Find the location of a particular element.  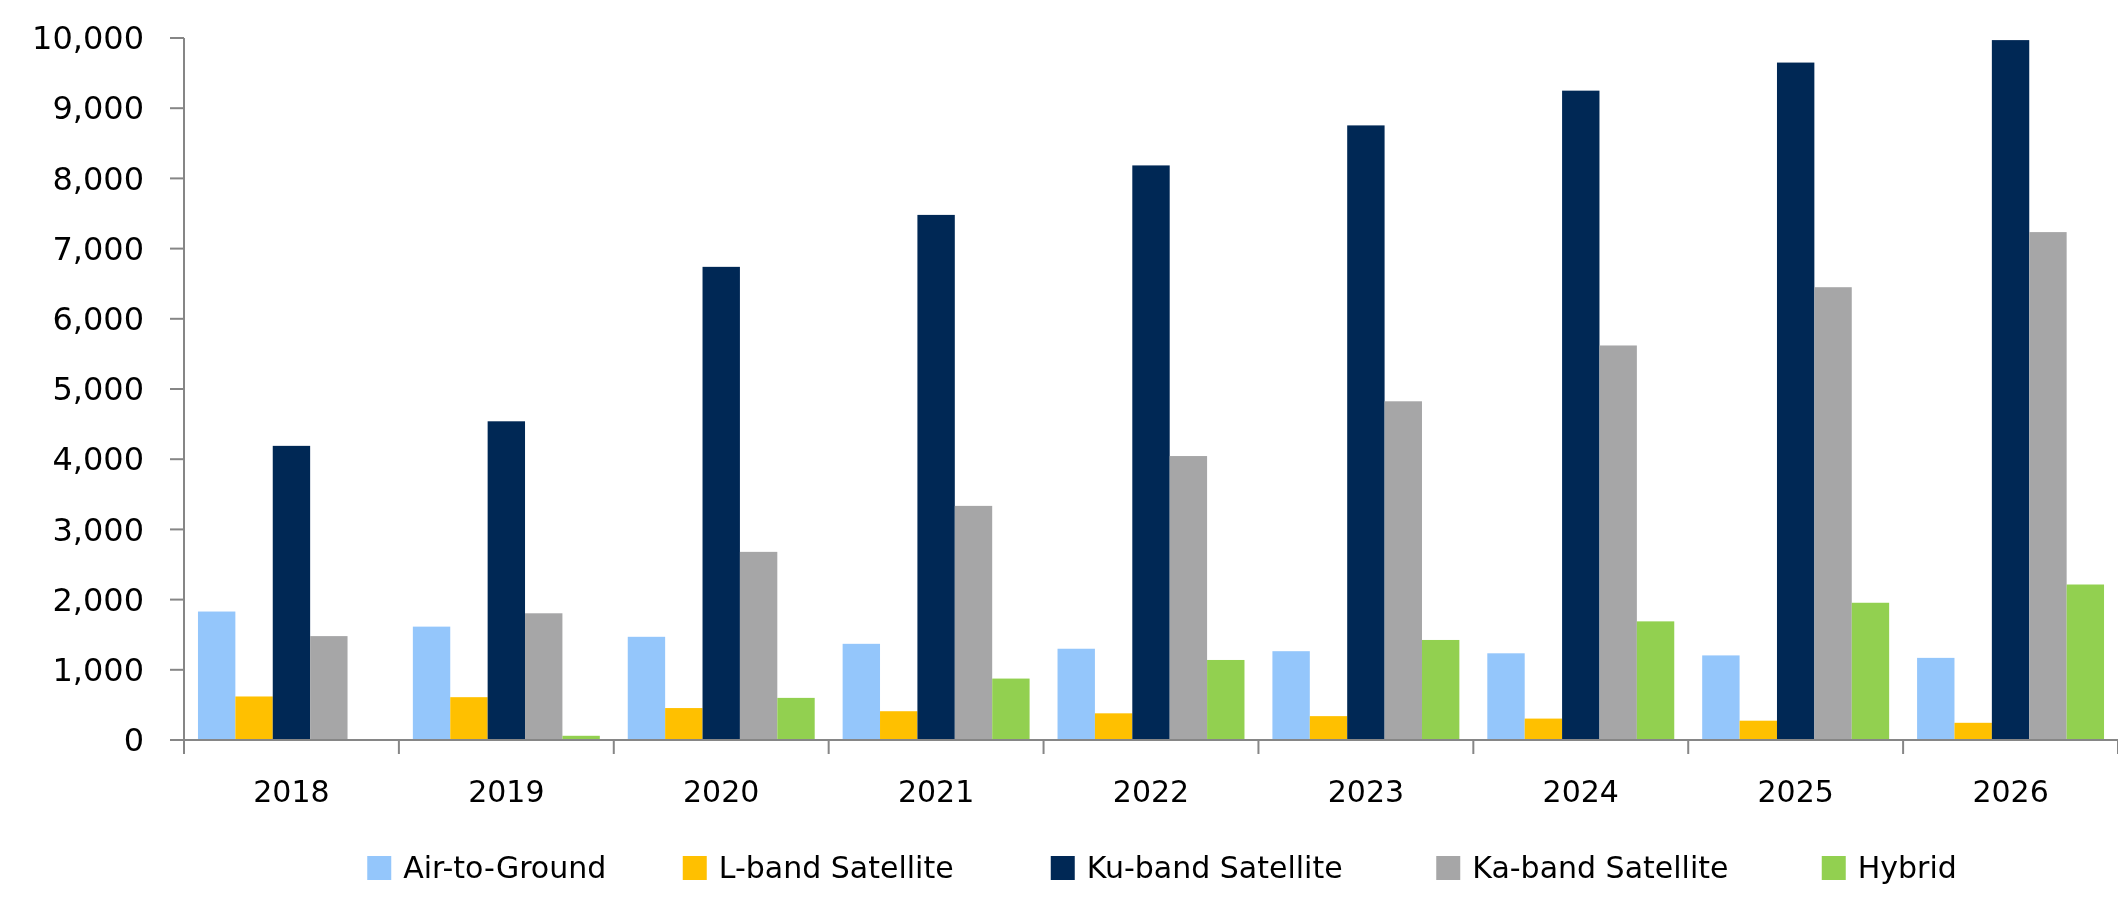

legend-label: L-band Satellite is located at coordinates (836, 867).